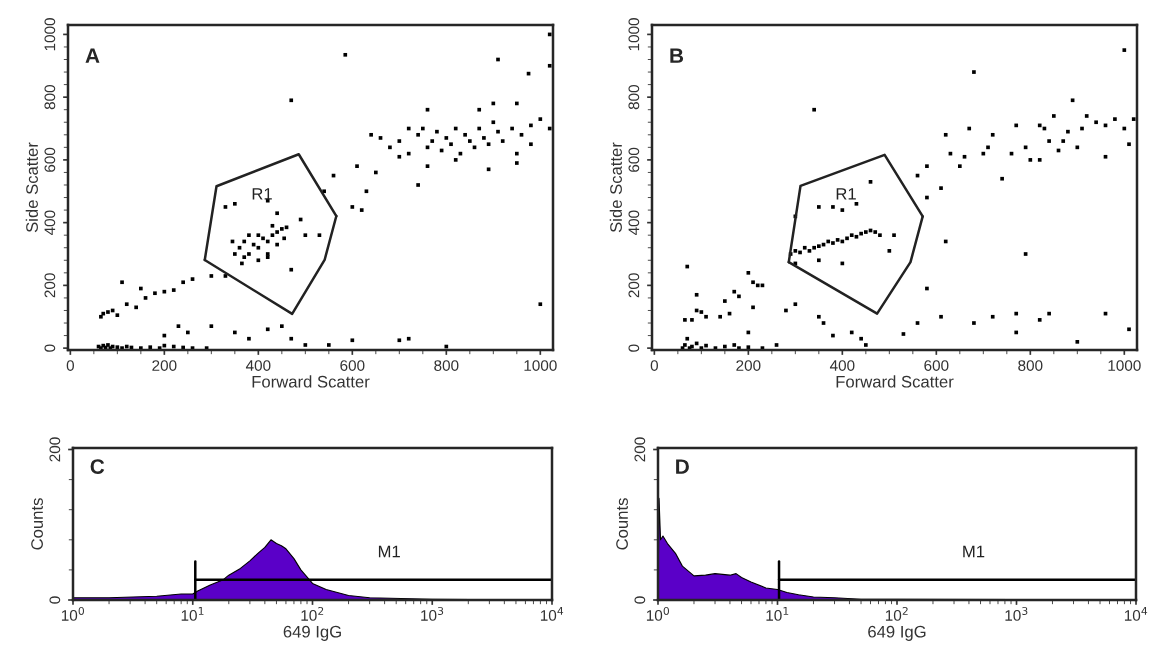 Image resolution: width=1151 pixels, height=664 pixels. Describe the element at coordinates (97, 466) in the screenshot. I see `chart-title: C` at that location.